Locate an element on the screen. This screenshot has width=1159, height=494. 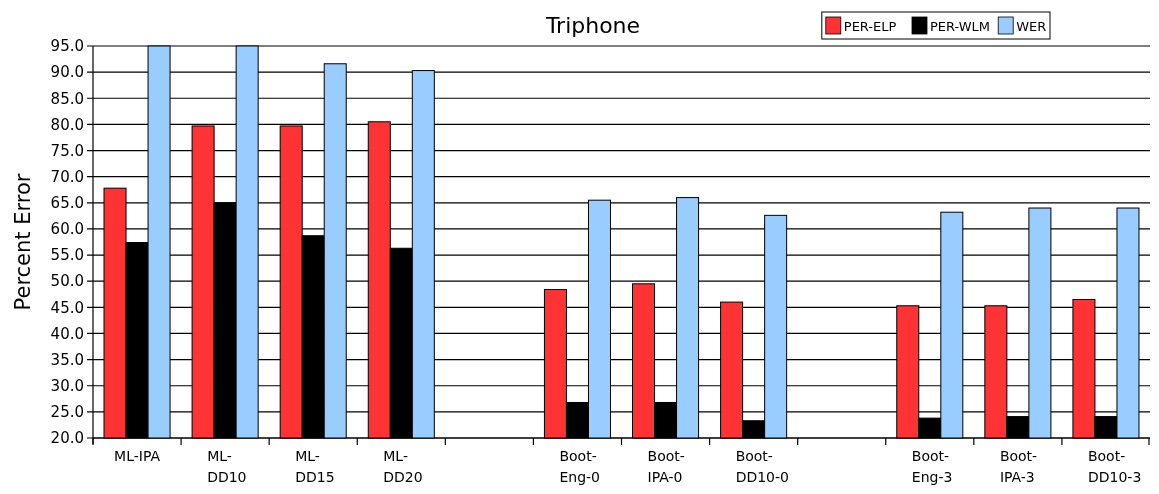
y-tick-label: 45.0 is located at coordinates (67, 307).